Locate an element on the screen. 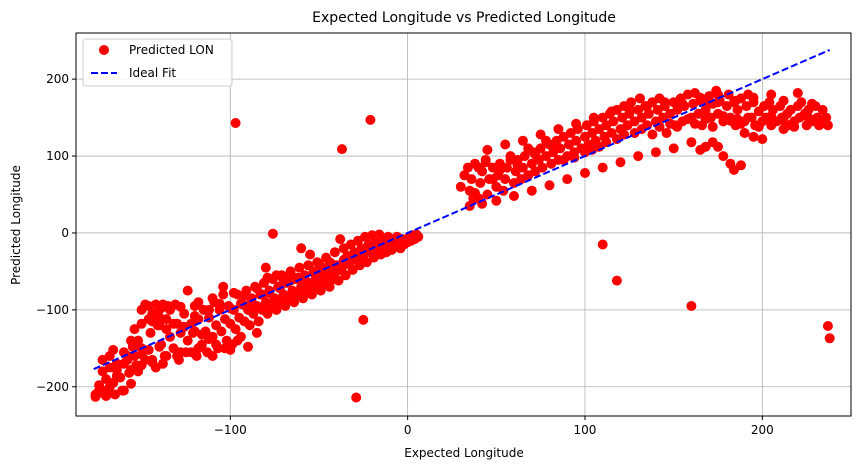 Image resolution: width=862 pixels, height=470 pixels. legend-box is located at coordinates (157, 62).